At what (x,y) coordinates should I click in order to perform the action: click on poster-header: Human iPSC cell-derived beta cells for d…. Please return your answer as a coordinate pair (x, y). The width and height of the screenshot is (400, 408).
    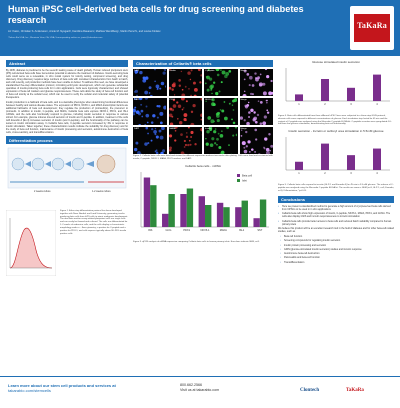
    Looking at the image, I should click on (200, 28).